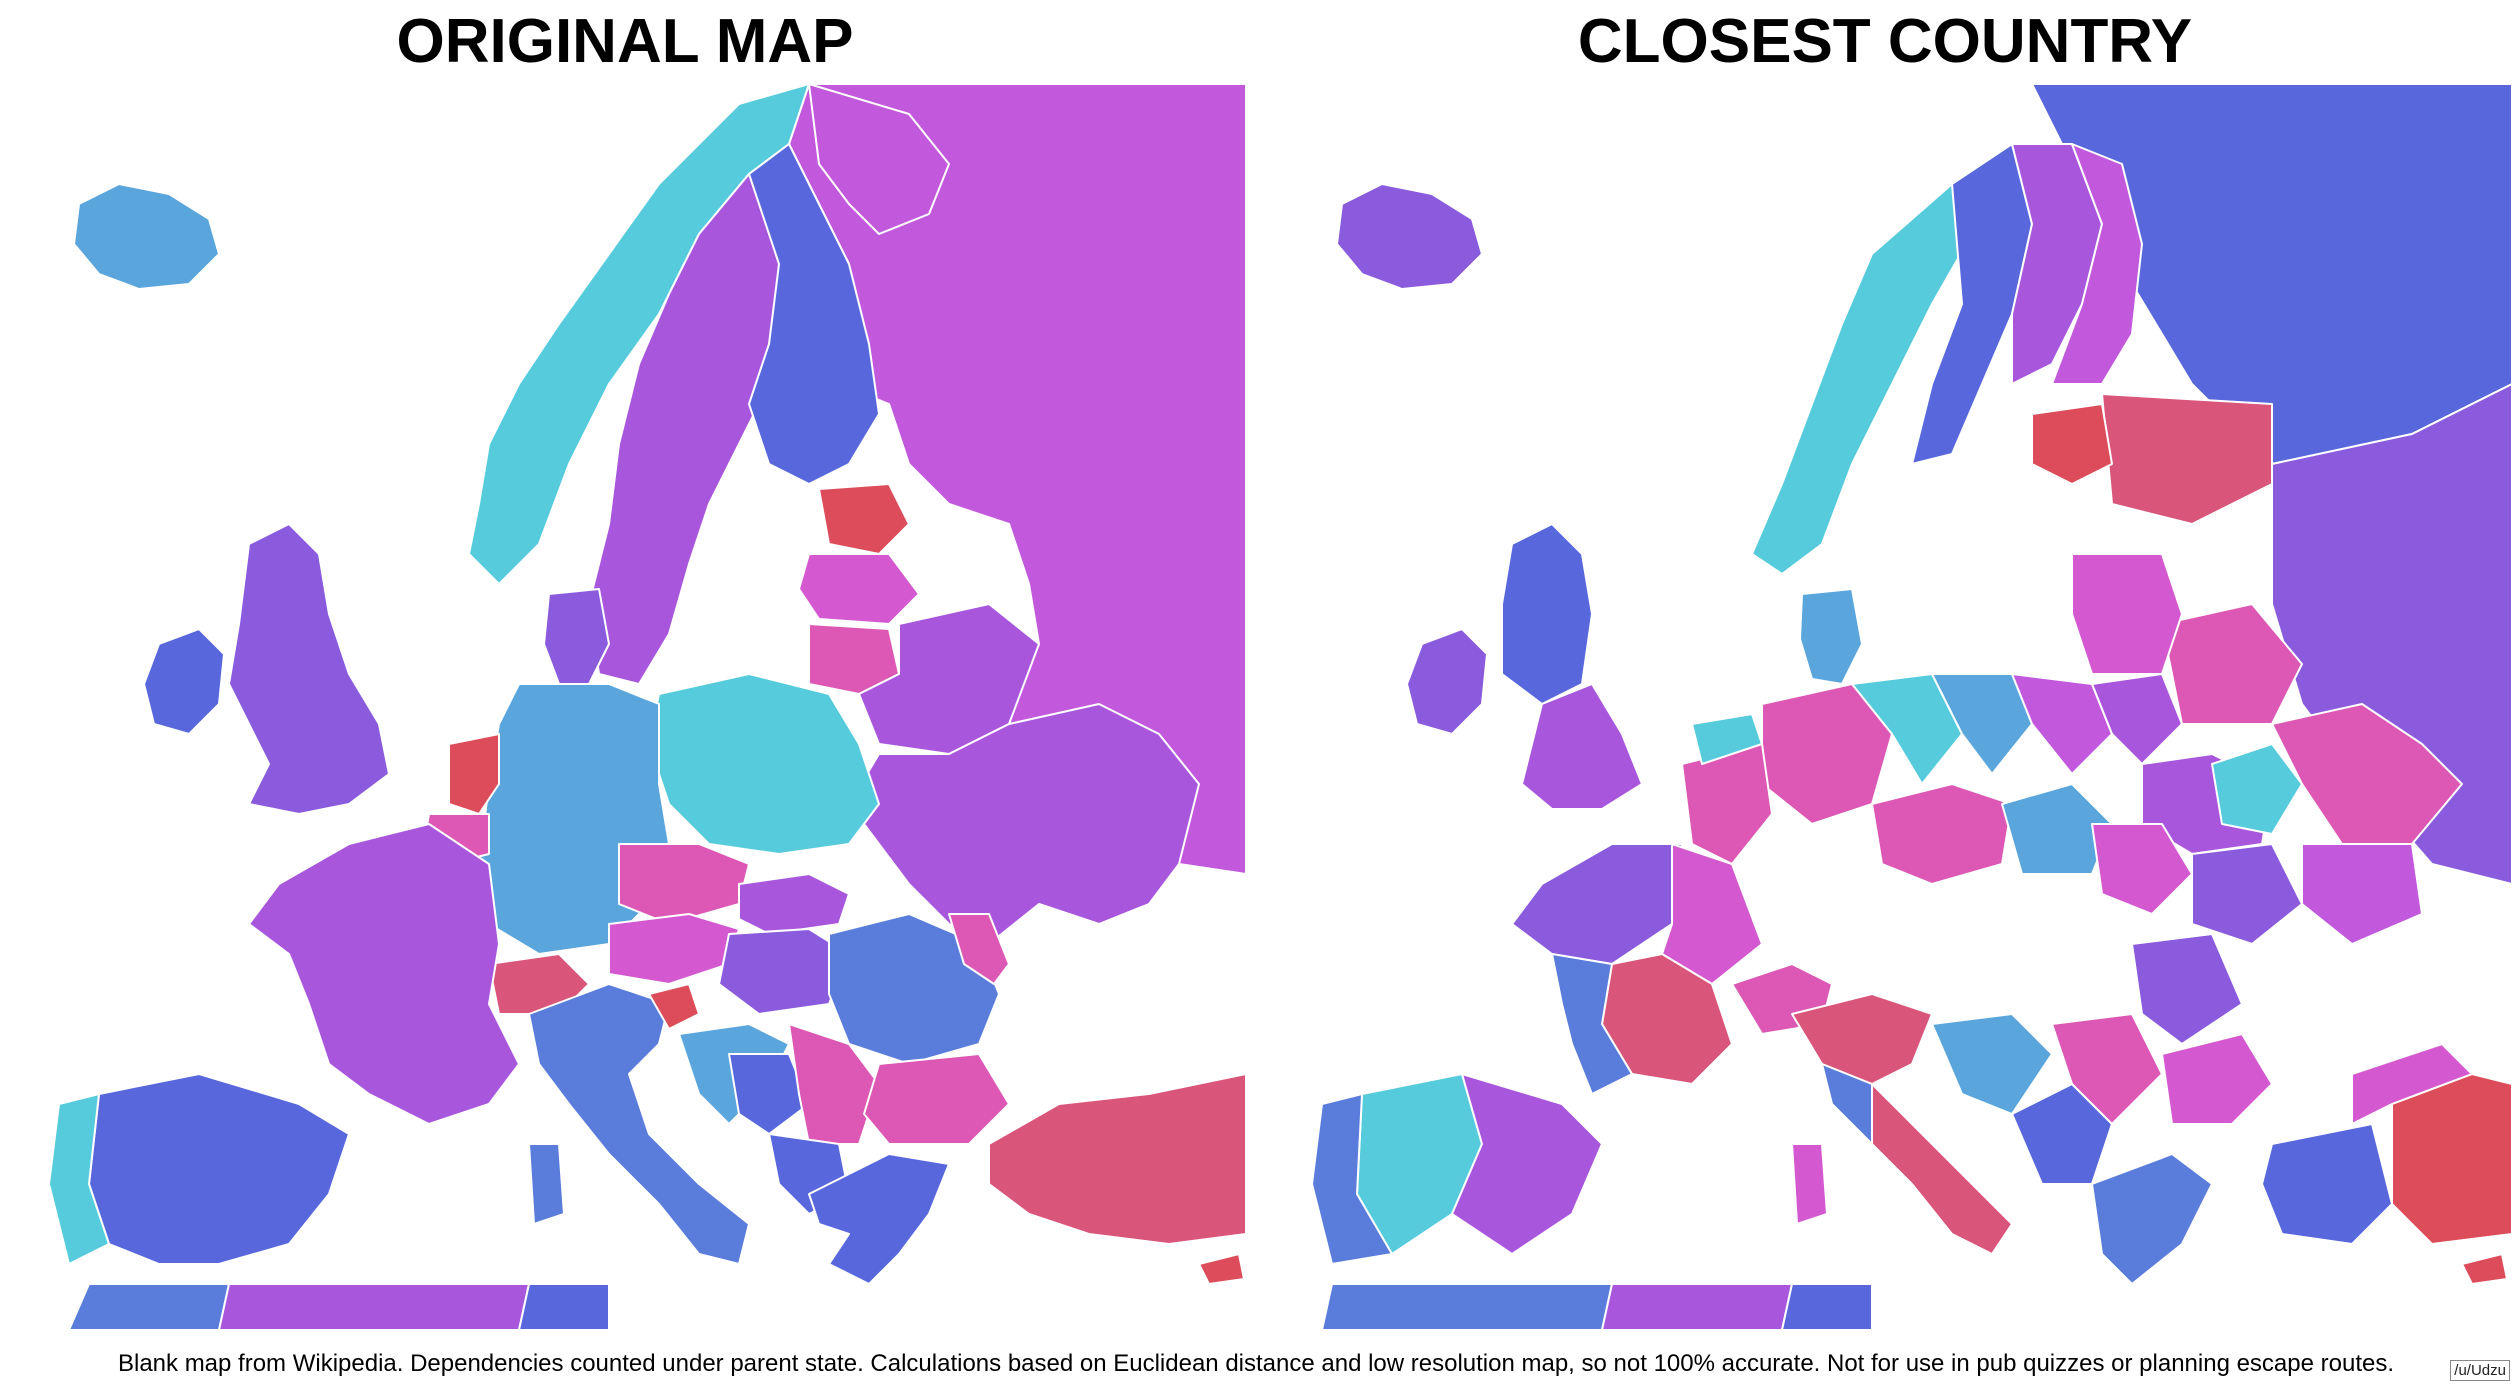 This screenshot has height=1387, width=2512. Describe the element at coordinates (879, 1219) in the screenshot. I see `region-greece` at that location.